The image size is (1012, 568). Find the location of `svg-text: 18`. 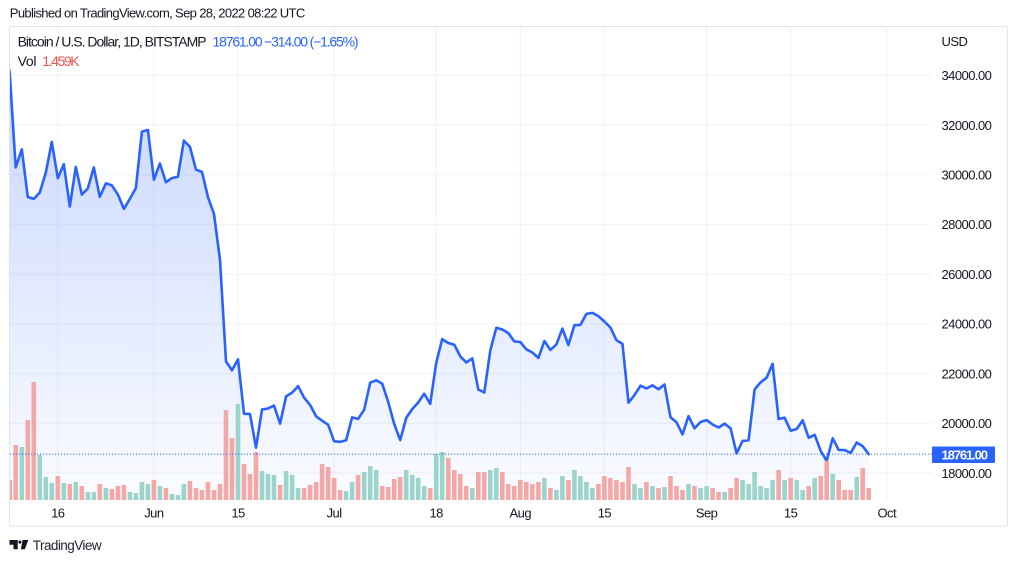

svg-text: 18 is located at coordinates (437, 512).